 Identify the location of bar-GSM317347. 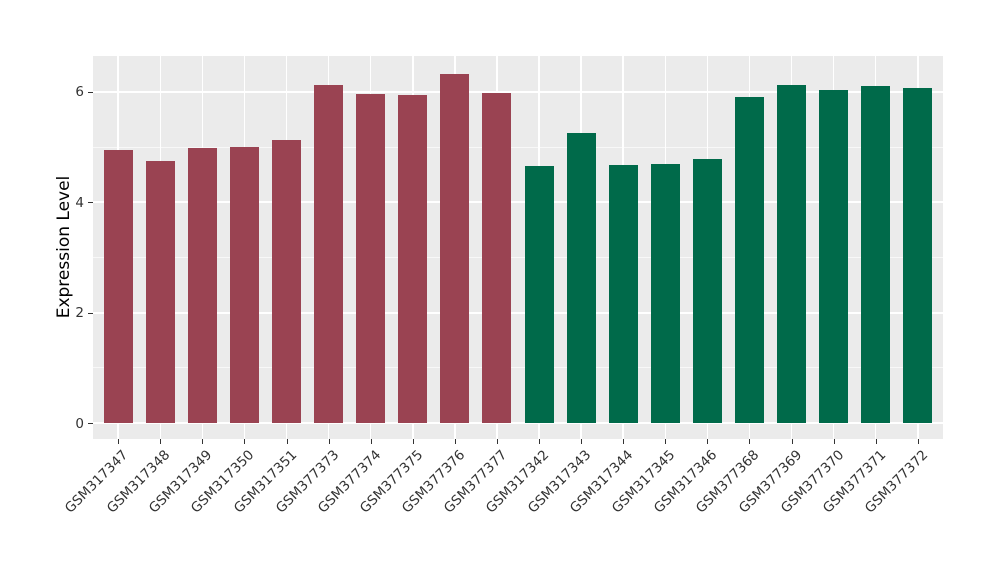
(118, 286).